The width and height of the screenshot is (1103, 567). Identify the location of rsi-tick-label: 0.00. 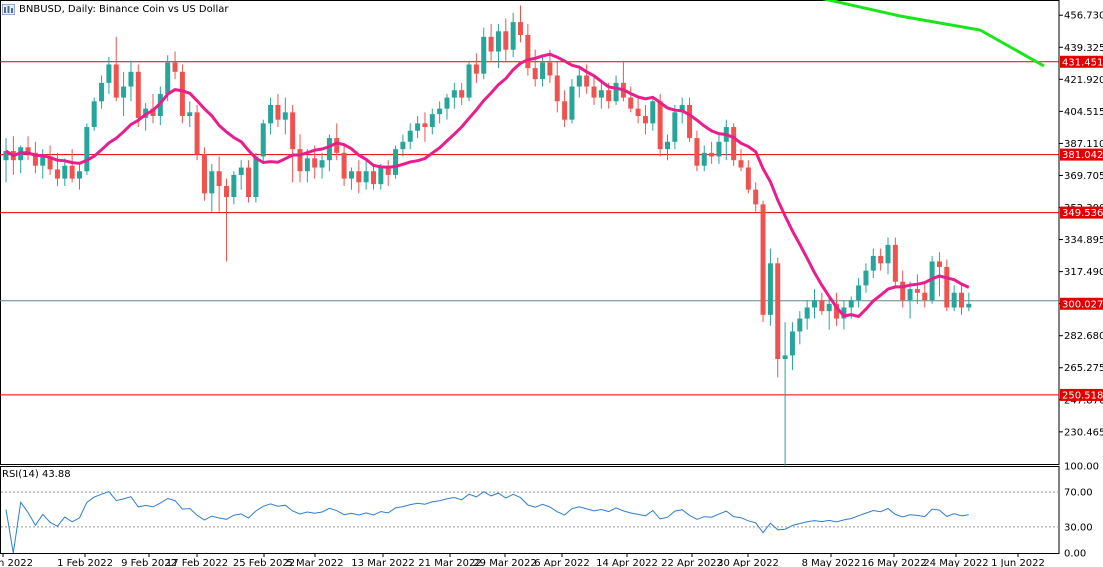
(1075, 554).